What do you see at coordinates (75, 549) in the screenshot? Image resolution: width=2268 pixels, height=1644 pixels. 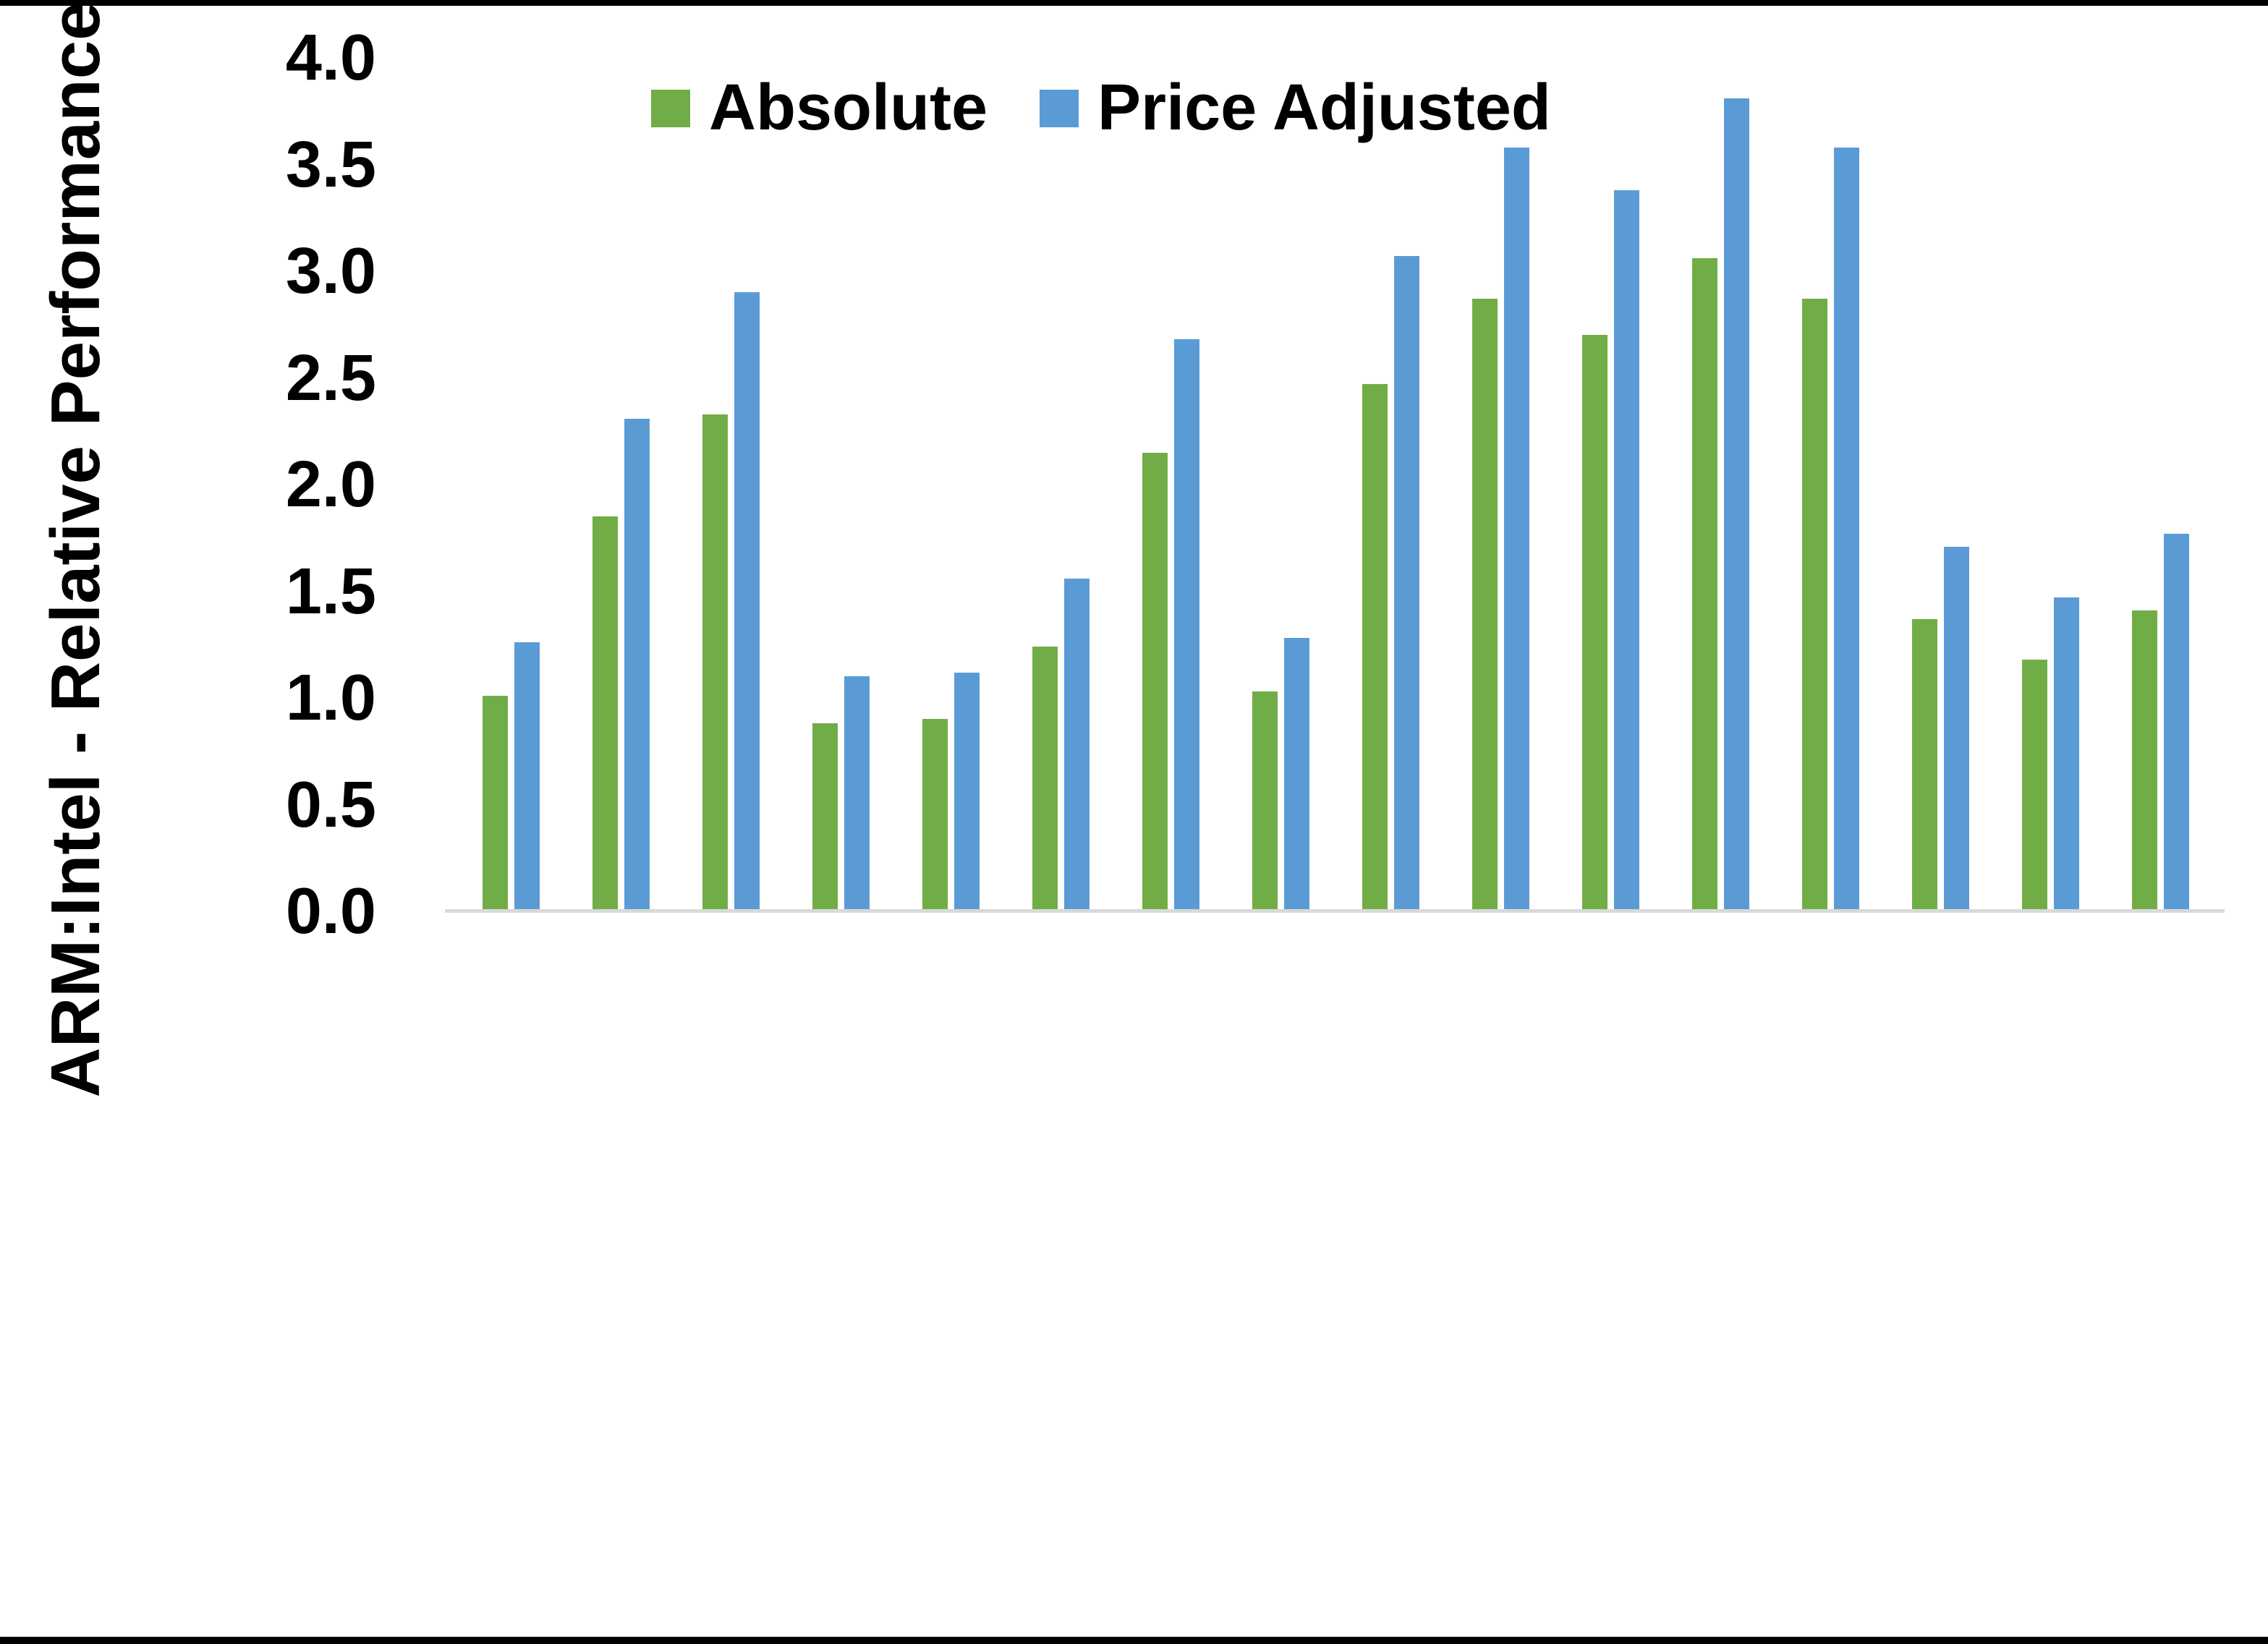 I see `y-axis-title: ARM:Intel - Relative Performance` at bounding box center [75, 549].